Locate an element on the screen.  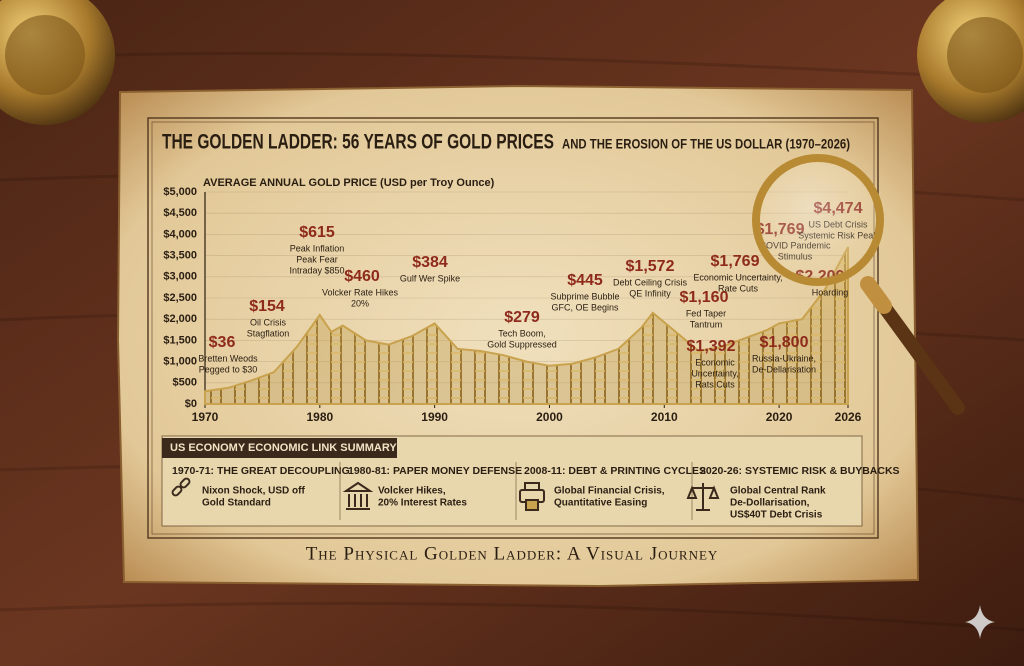
summary-title-bar is located at coordinates (279, 448).